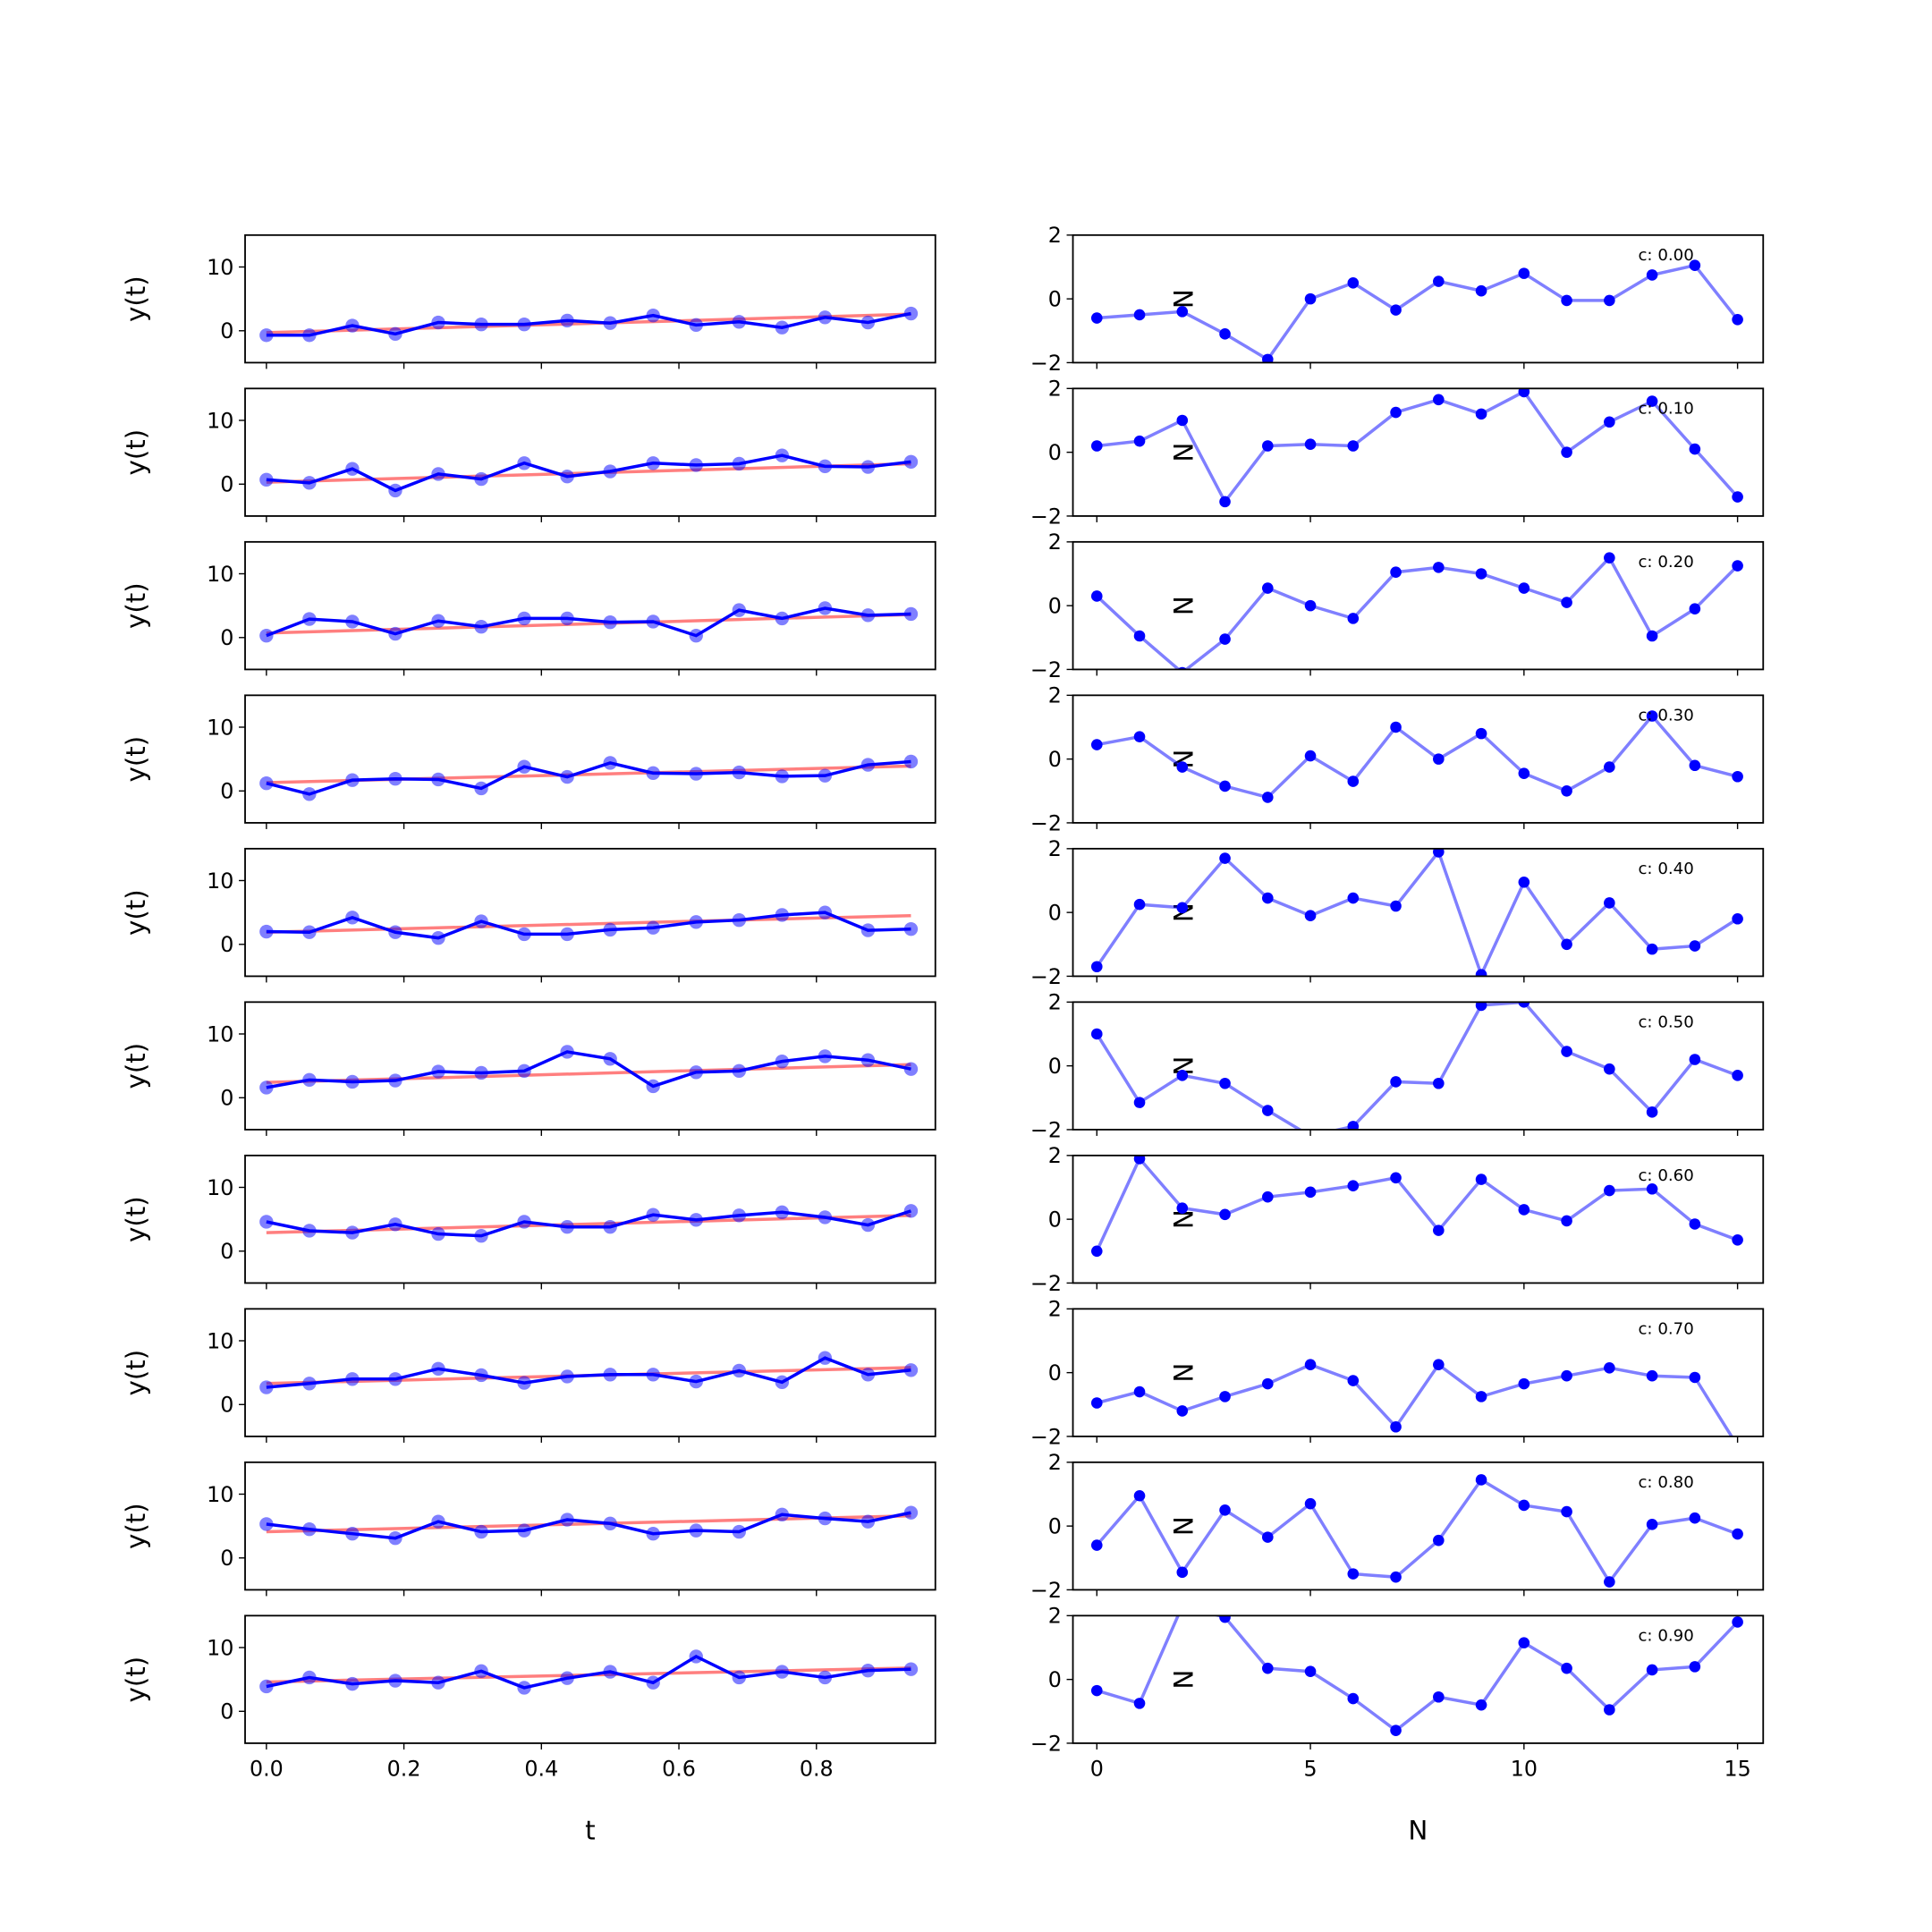 The height and width of the screenshot is (1932, 1932). Describe the element at coordinates (817, 1768) in the screenshot. I see `x-tick-label: 0.8` at that location.